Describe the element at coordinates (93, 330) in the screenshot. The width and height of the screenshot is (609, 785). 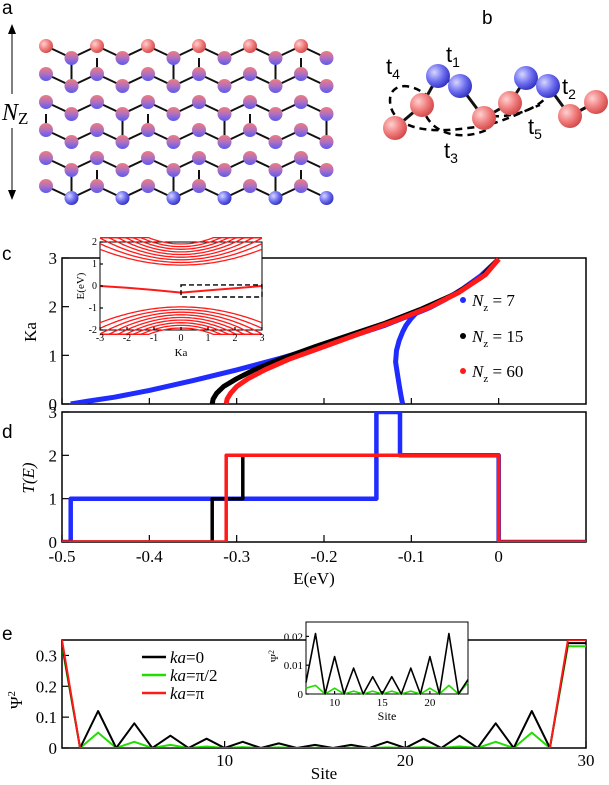
I see `inset-y-tick-label-c: -2` at that location.